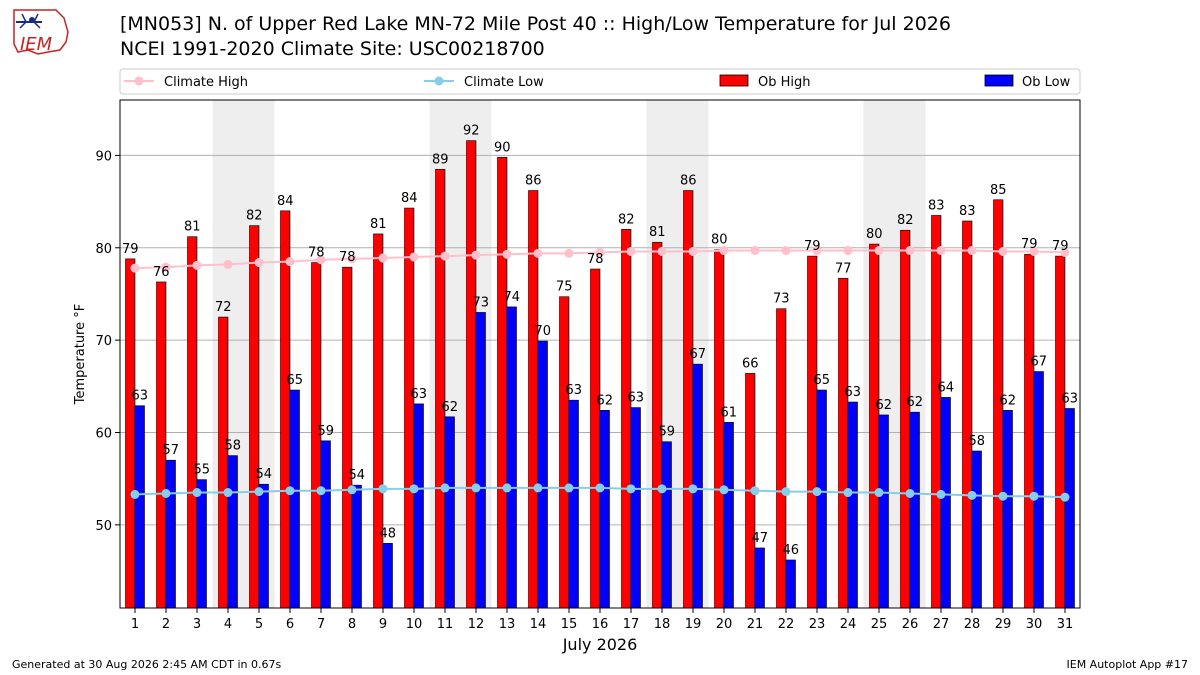 Image resolution: width=1200 pixels, height=675 pixels. I want to click on x-tick-label: 12, so click(476, 624).